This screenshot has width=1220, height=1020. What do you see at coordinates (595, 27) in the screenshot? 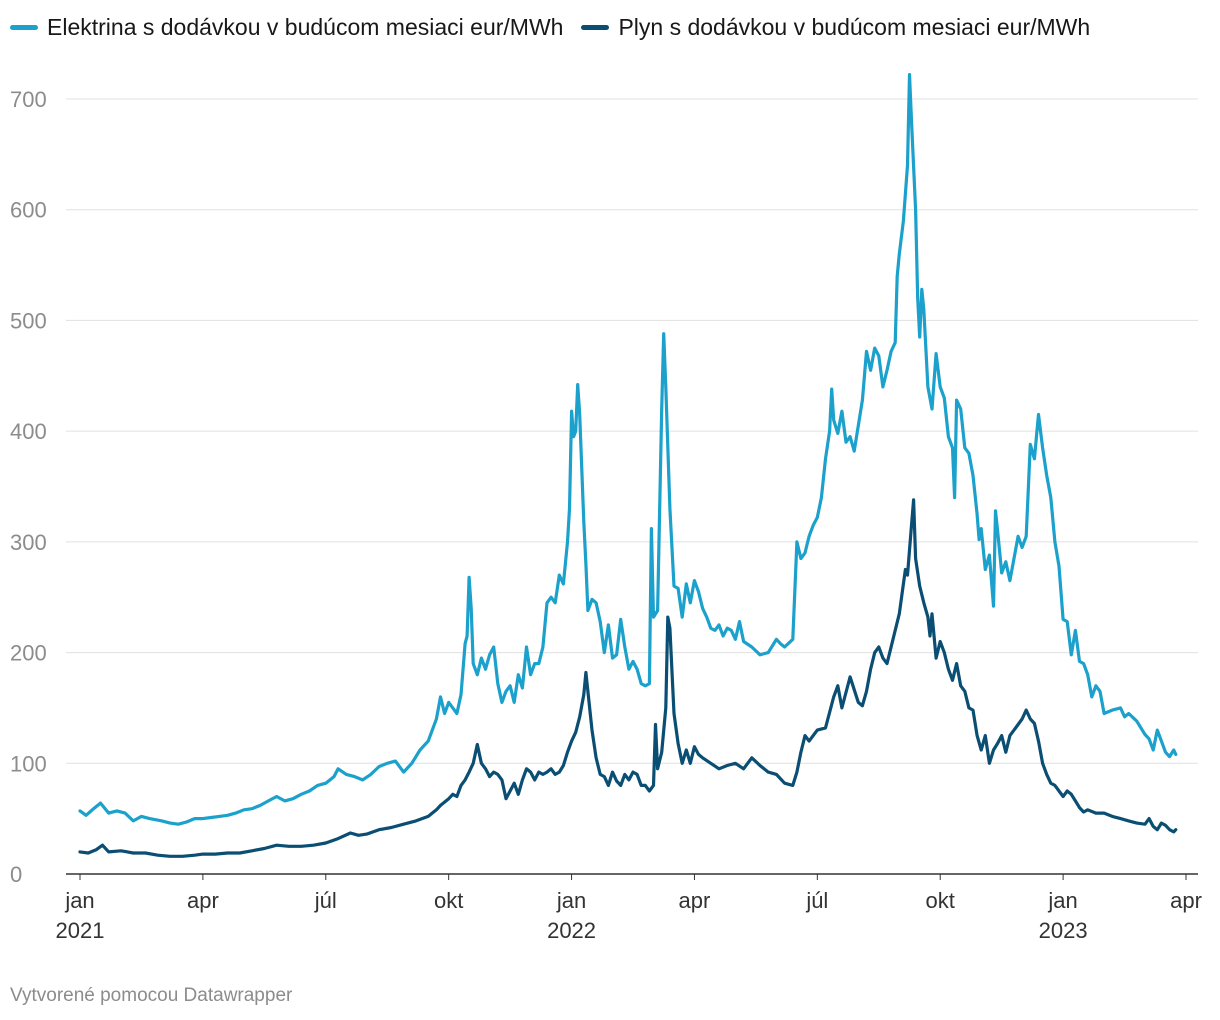
I see `legend-swatch-plyn` at bounding box center [595, 27].